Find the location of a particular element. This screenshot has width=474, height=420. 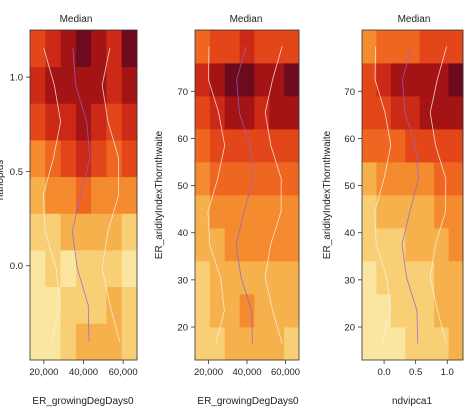

panel-3-y-label: ER_aridityIndexThornthwaite is located at coordinates (327, 194).